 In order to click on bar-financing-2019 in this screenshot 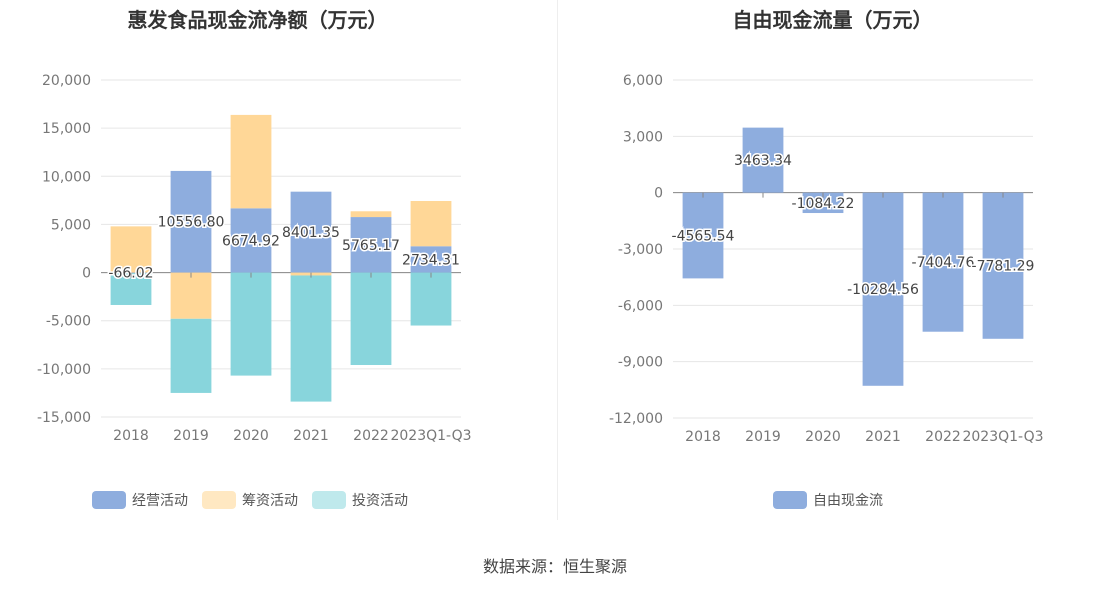, I will do `click(191, 295)`.